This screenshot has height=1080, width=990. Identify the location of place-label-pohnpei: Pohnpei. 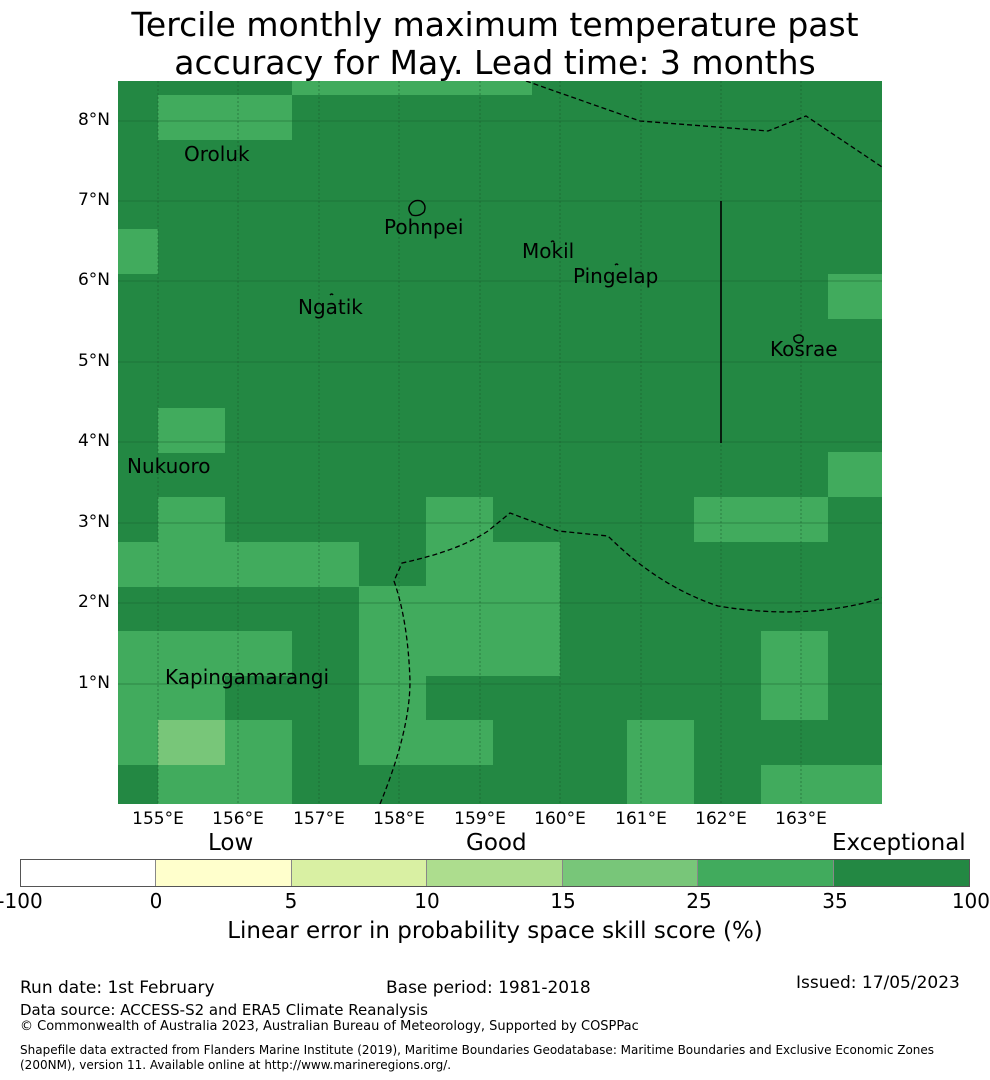
(424, 227).